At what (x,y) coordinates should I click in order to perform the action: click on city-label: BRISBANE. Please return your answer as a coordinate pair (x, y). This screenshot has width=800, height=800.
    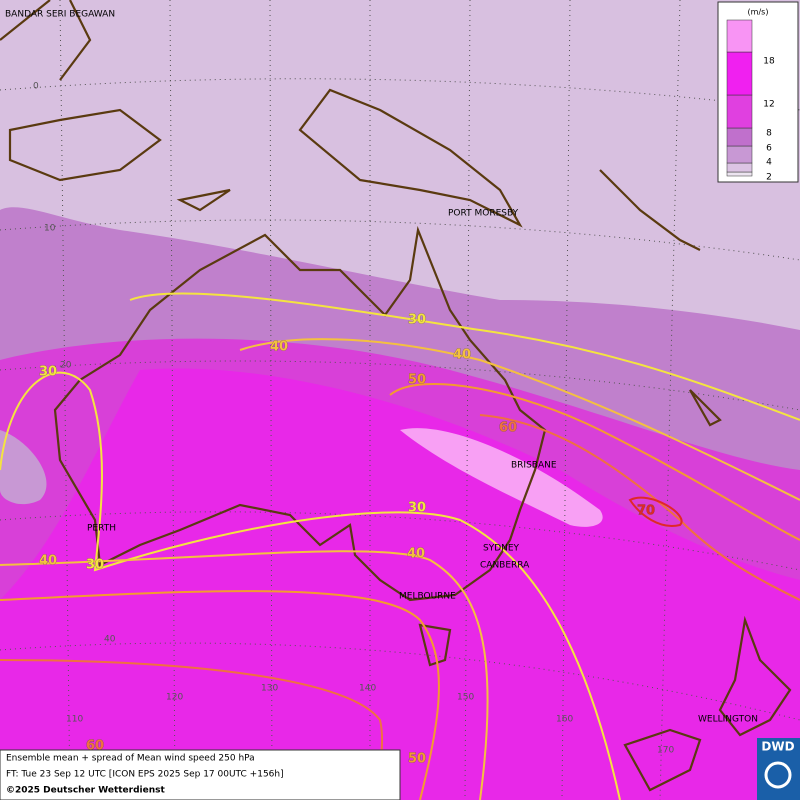
    Looking at the image, I should click on (534, 466).